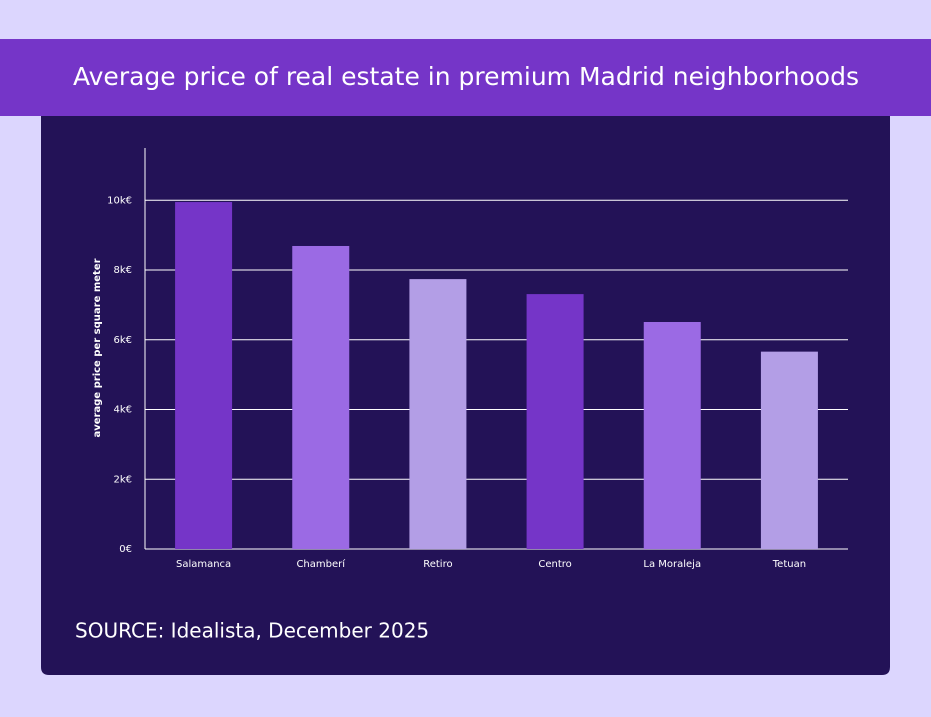 This screenshot has width=931, height=717. Describe the element at coordinates (97, 347) in the screenshot. I see `y-axis-label: average price per square meter` at that location.